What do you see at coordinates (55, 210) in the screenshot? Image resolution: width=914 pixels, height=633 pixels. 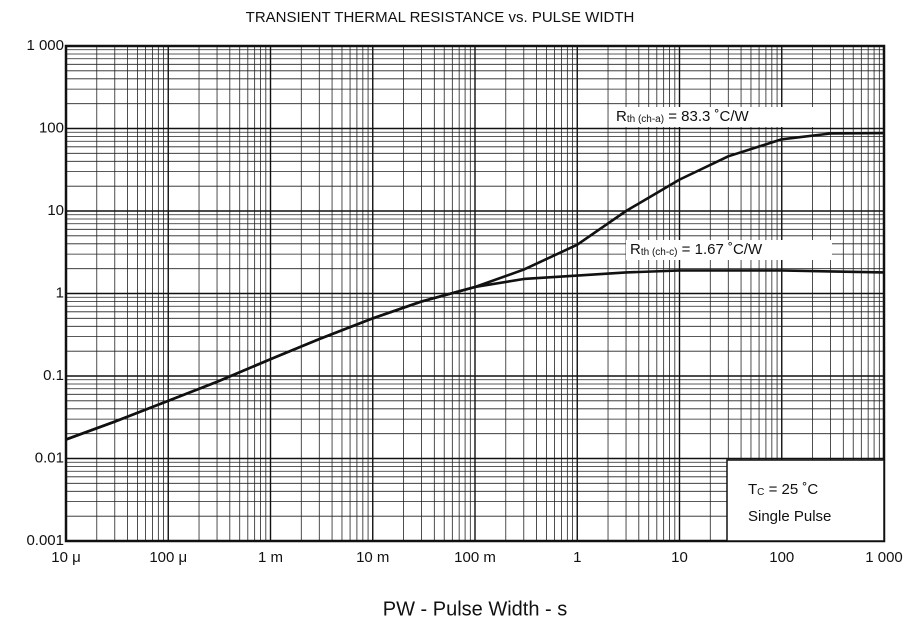 I see `y-tick-label: 10` at bounding box center [55, 210].